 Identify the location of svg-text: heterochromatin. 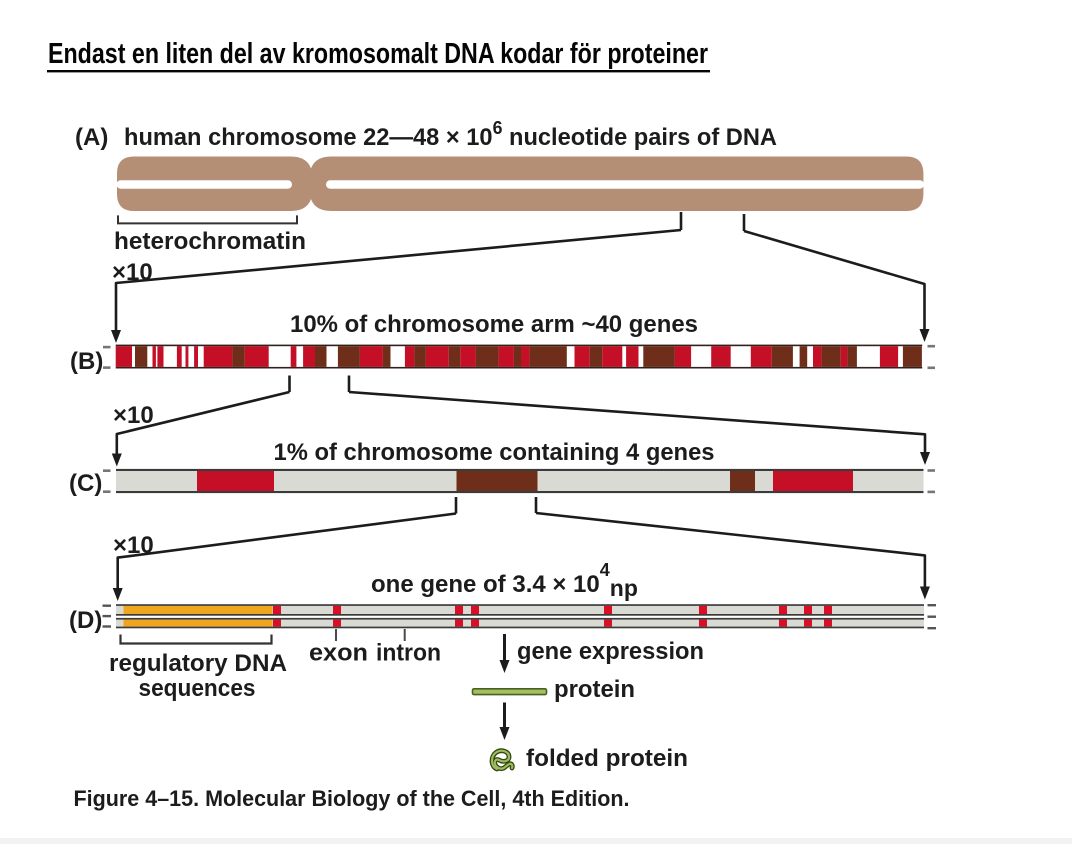
(210, 241).